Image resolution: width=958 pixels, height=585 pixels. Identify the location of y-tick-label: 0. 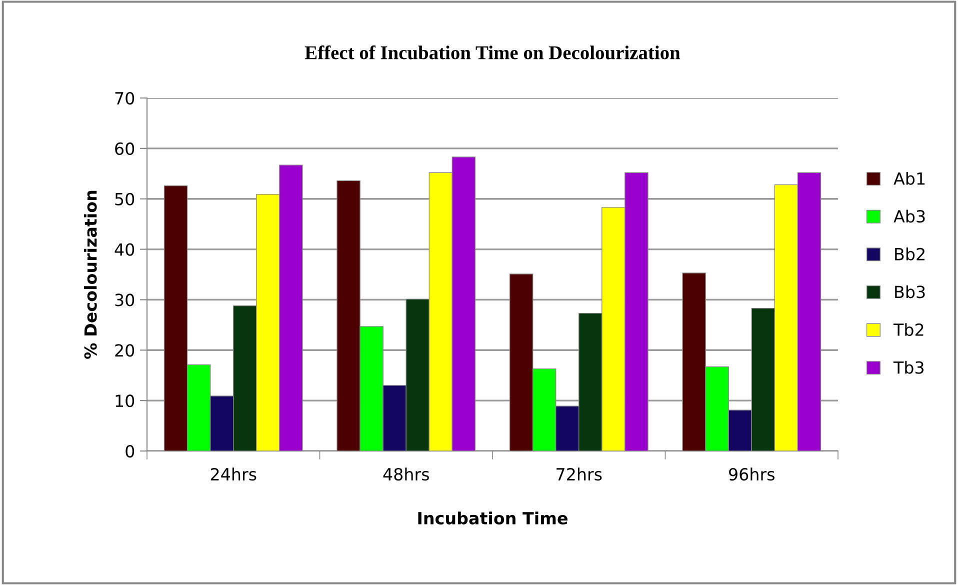
(130, 451).